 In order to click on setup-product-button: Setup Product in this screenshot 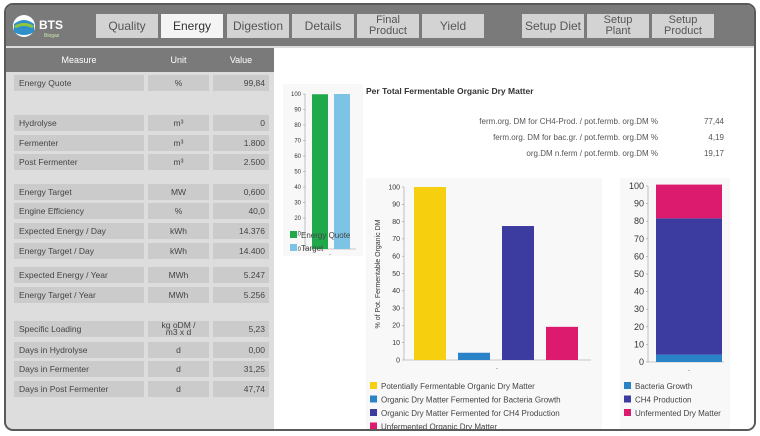, I will do `click(683, 26)`.